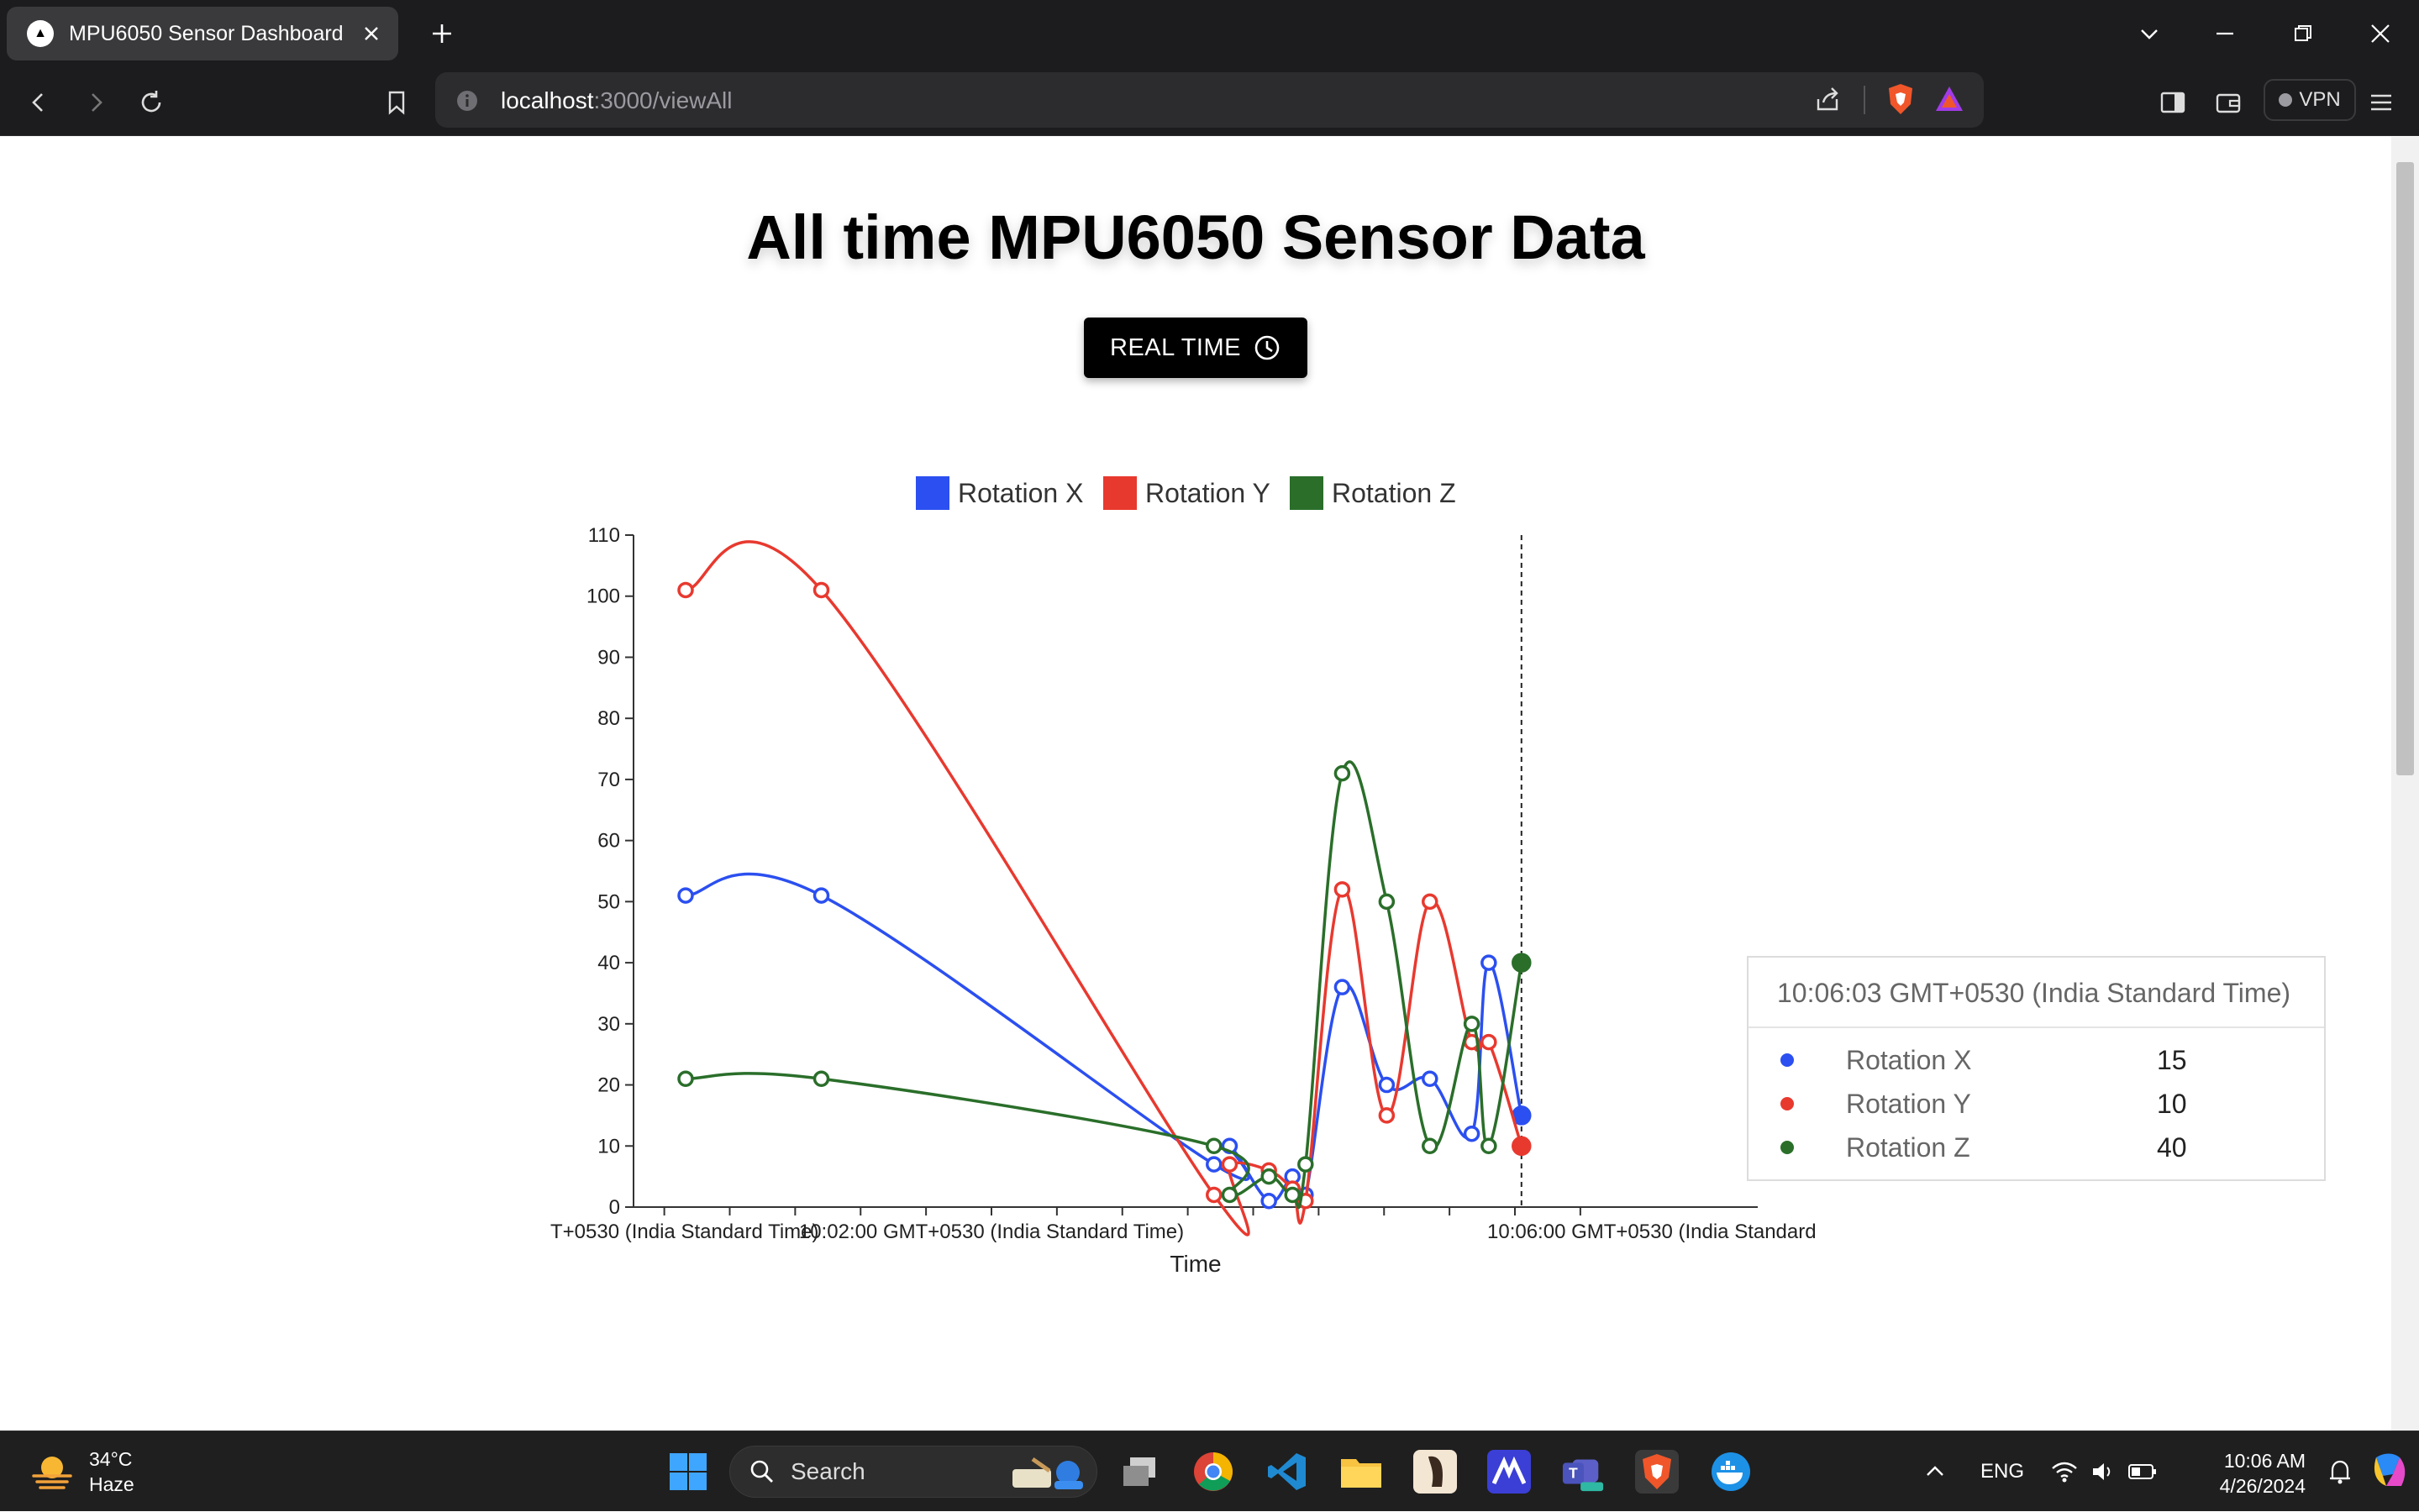  Describe the element at coordinates (688, 1472) in the screenshot. I see `windows-start-icon` at that location.